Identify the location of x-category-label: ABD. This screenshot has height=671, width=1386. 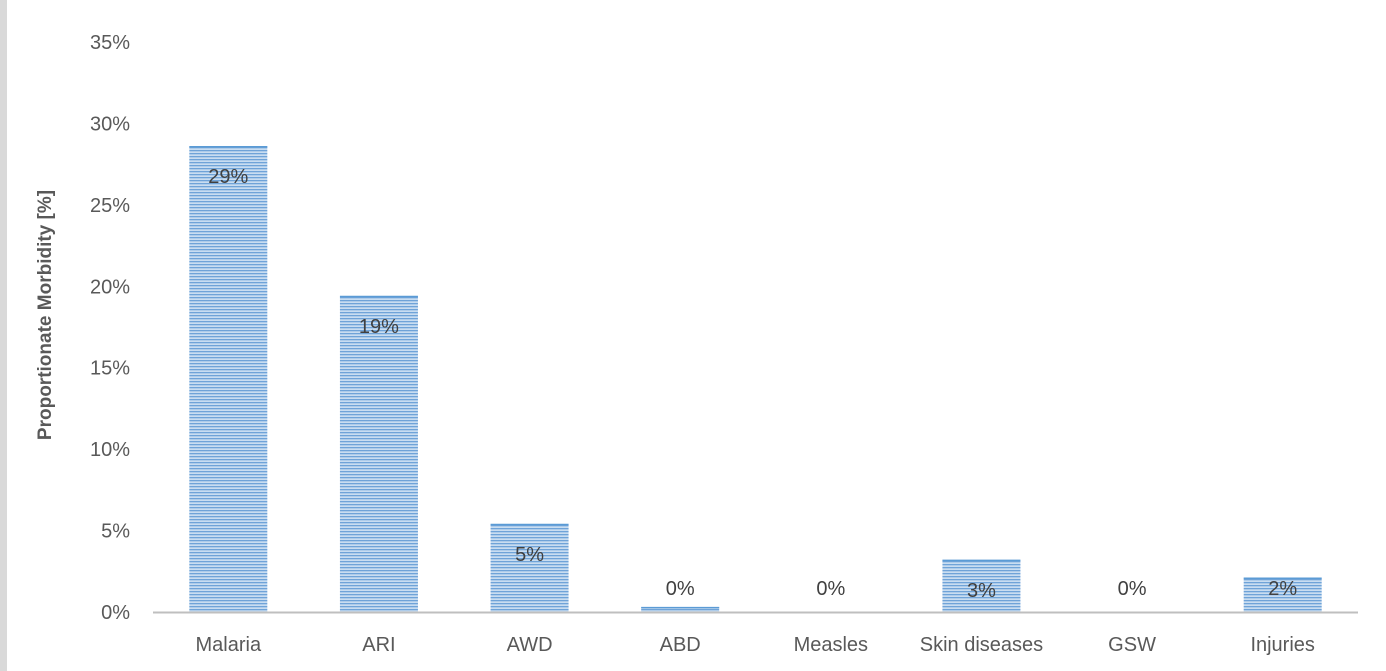
(680, 645).